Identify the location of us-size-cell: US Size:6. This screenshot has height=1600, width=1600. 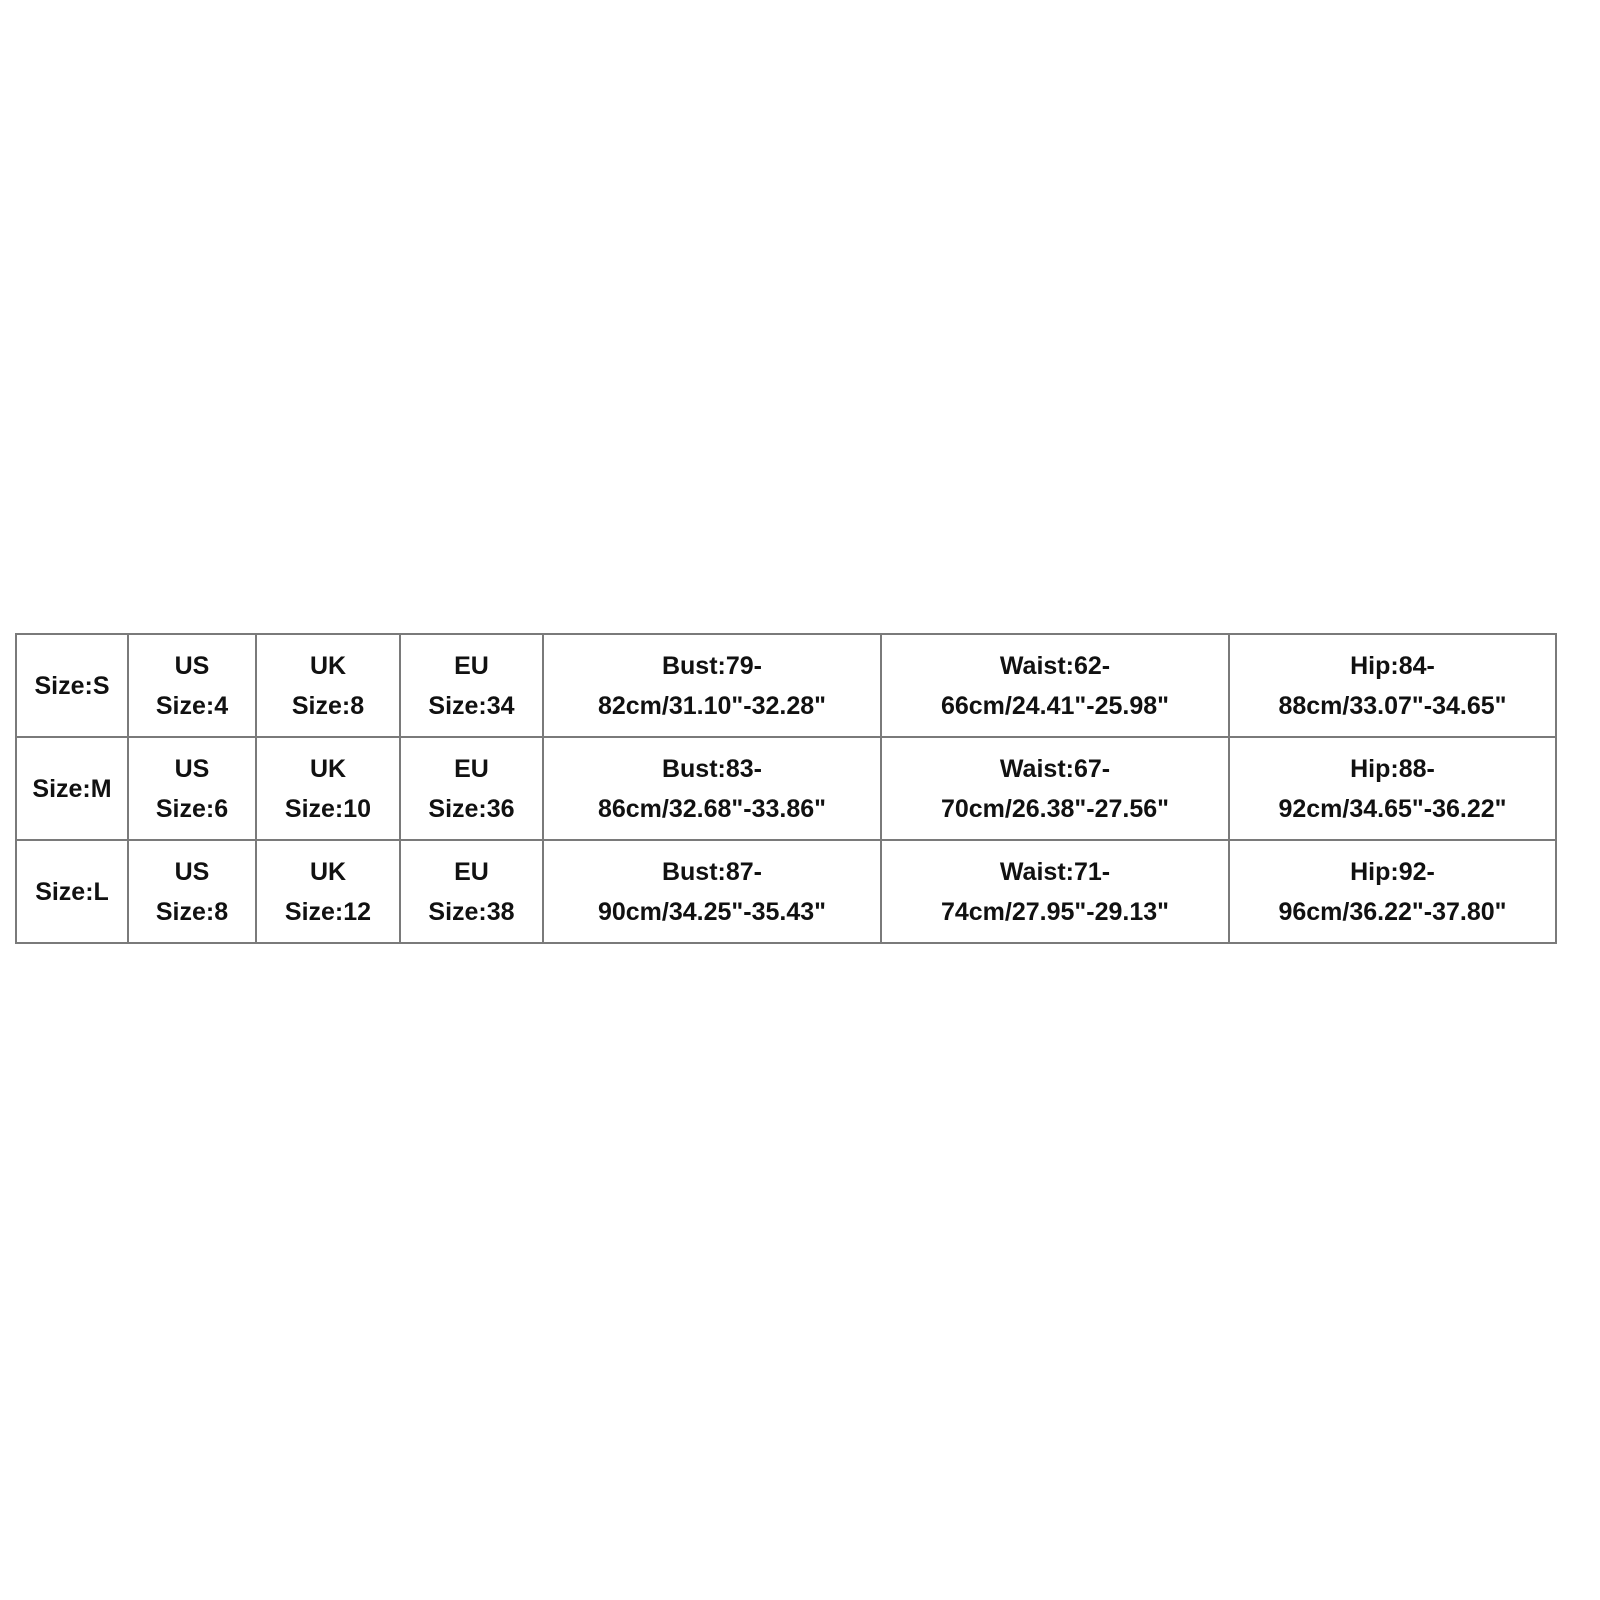
(192, 788).